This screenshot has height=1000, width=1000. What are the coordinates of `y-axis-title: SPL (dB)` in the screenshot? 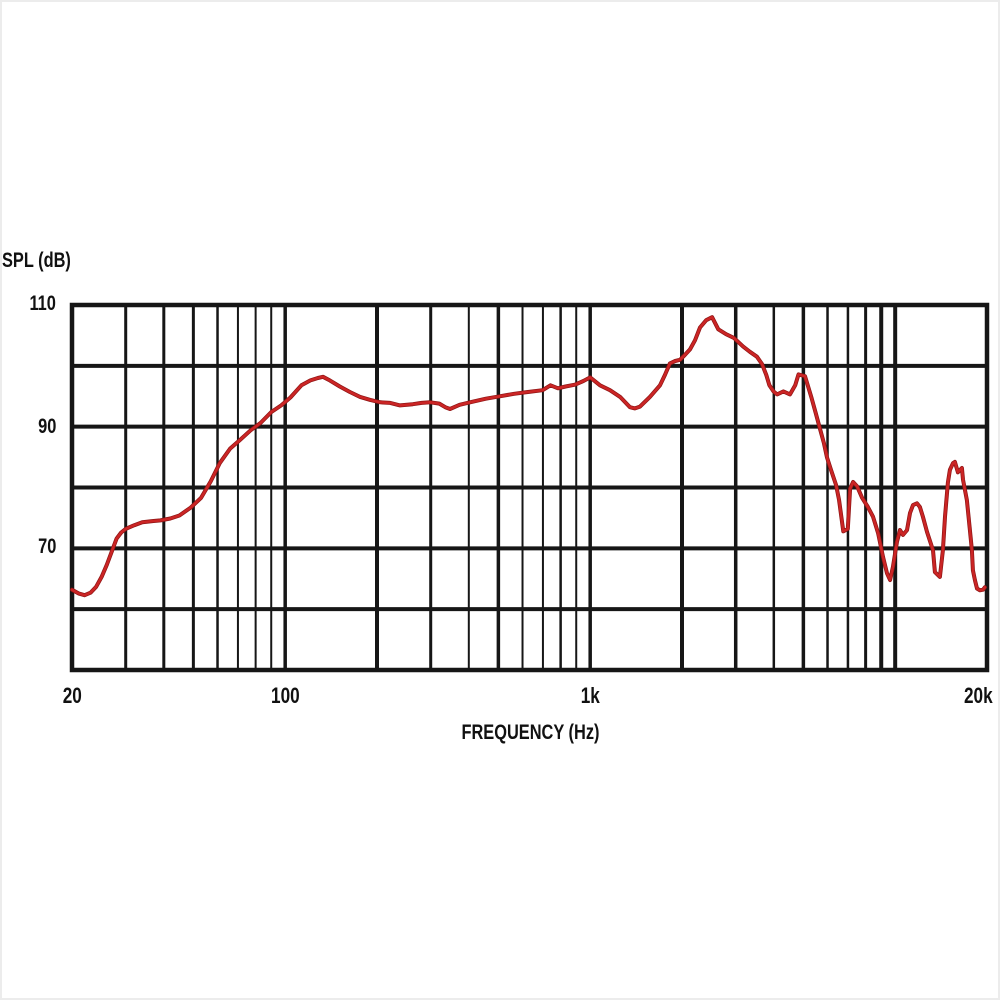 It's located at (36, 260).